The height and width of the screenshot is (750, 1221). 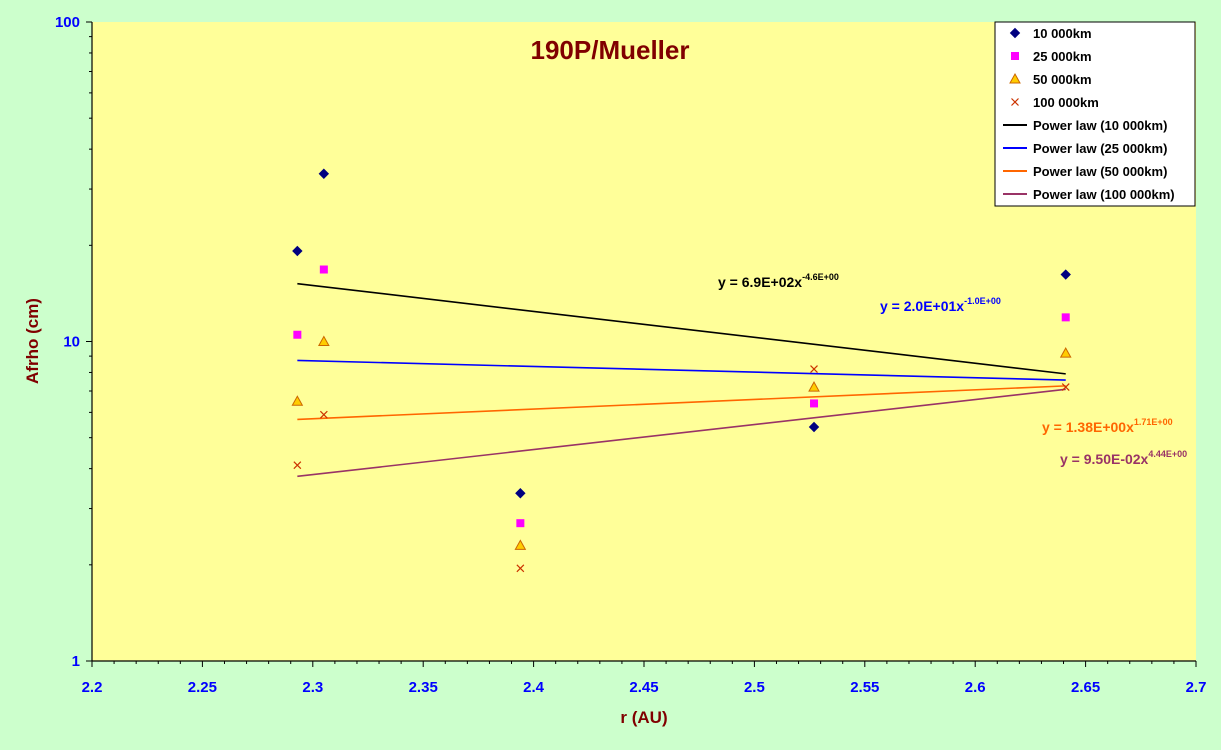 What do you see at coordinates (312, 687) in the screenshot?
I see `x-tick-label: 2.3` at bounding box center [312, 687].